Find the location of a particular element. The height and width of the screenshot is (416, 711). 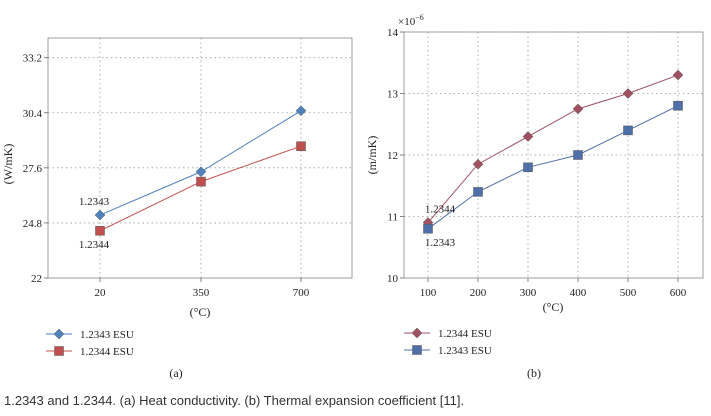

panel-b-multiplier-base: ×10 is located at coordinates (407, 22).